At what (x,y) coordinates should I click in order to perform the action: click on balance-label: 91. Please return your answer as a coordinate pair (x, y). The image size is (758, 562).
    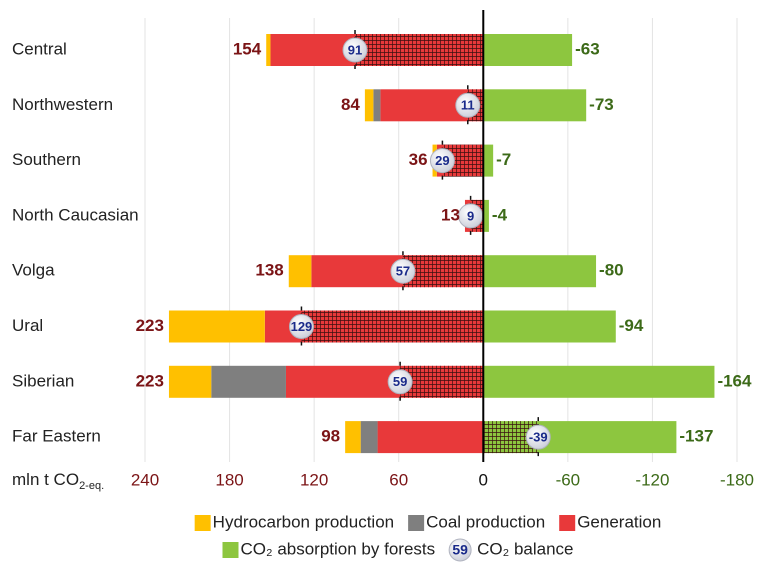
    Looking at the image, I should click on (355, 49).